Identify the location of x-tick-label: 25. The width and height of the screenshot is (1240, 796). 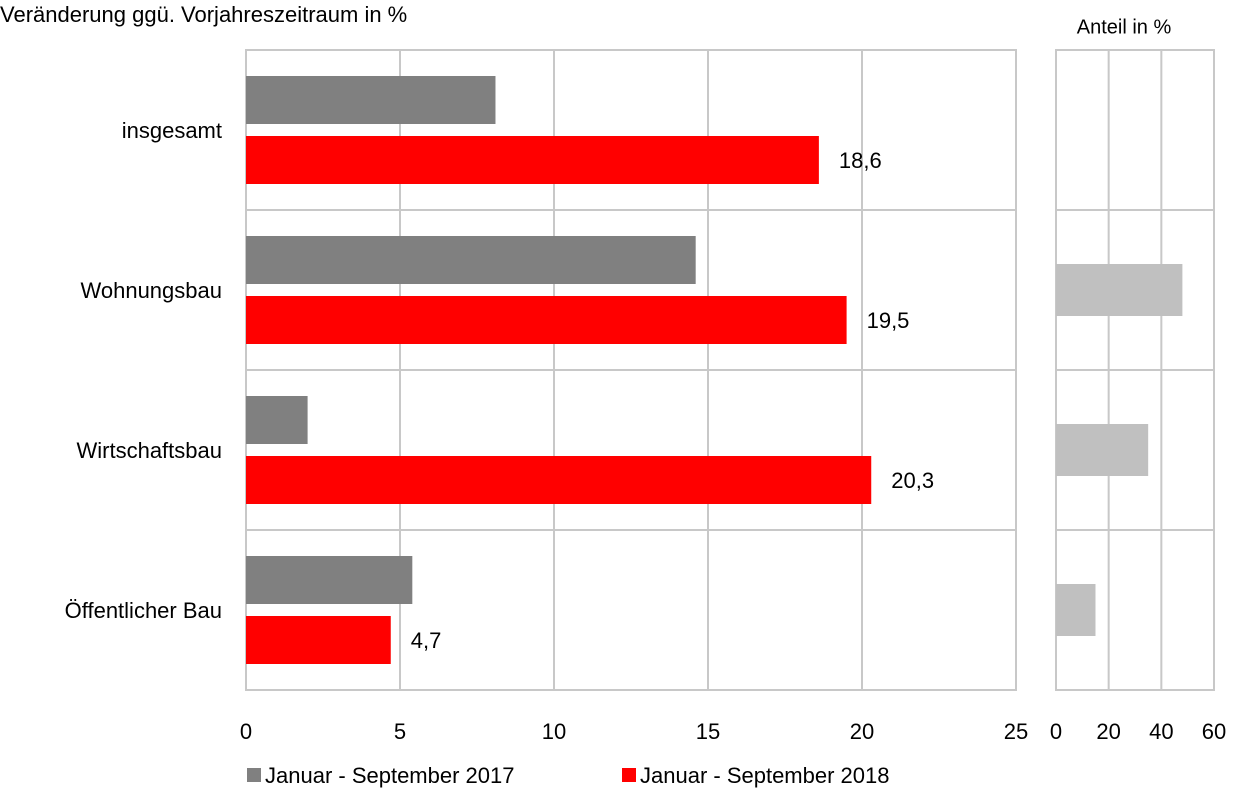
(1016, 731).